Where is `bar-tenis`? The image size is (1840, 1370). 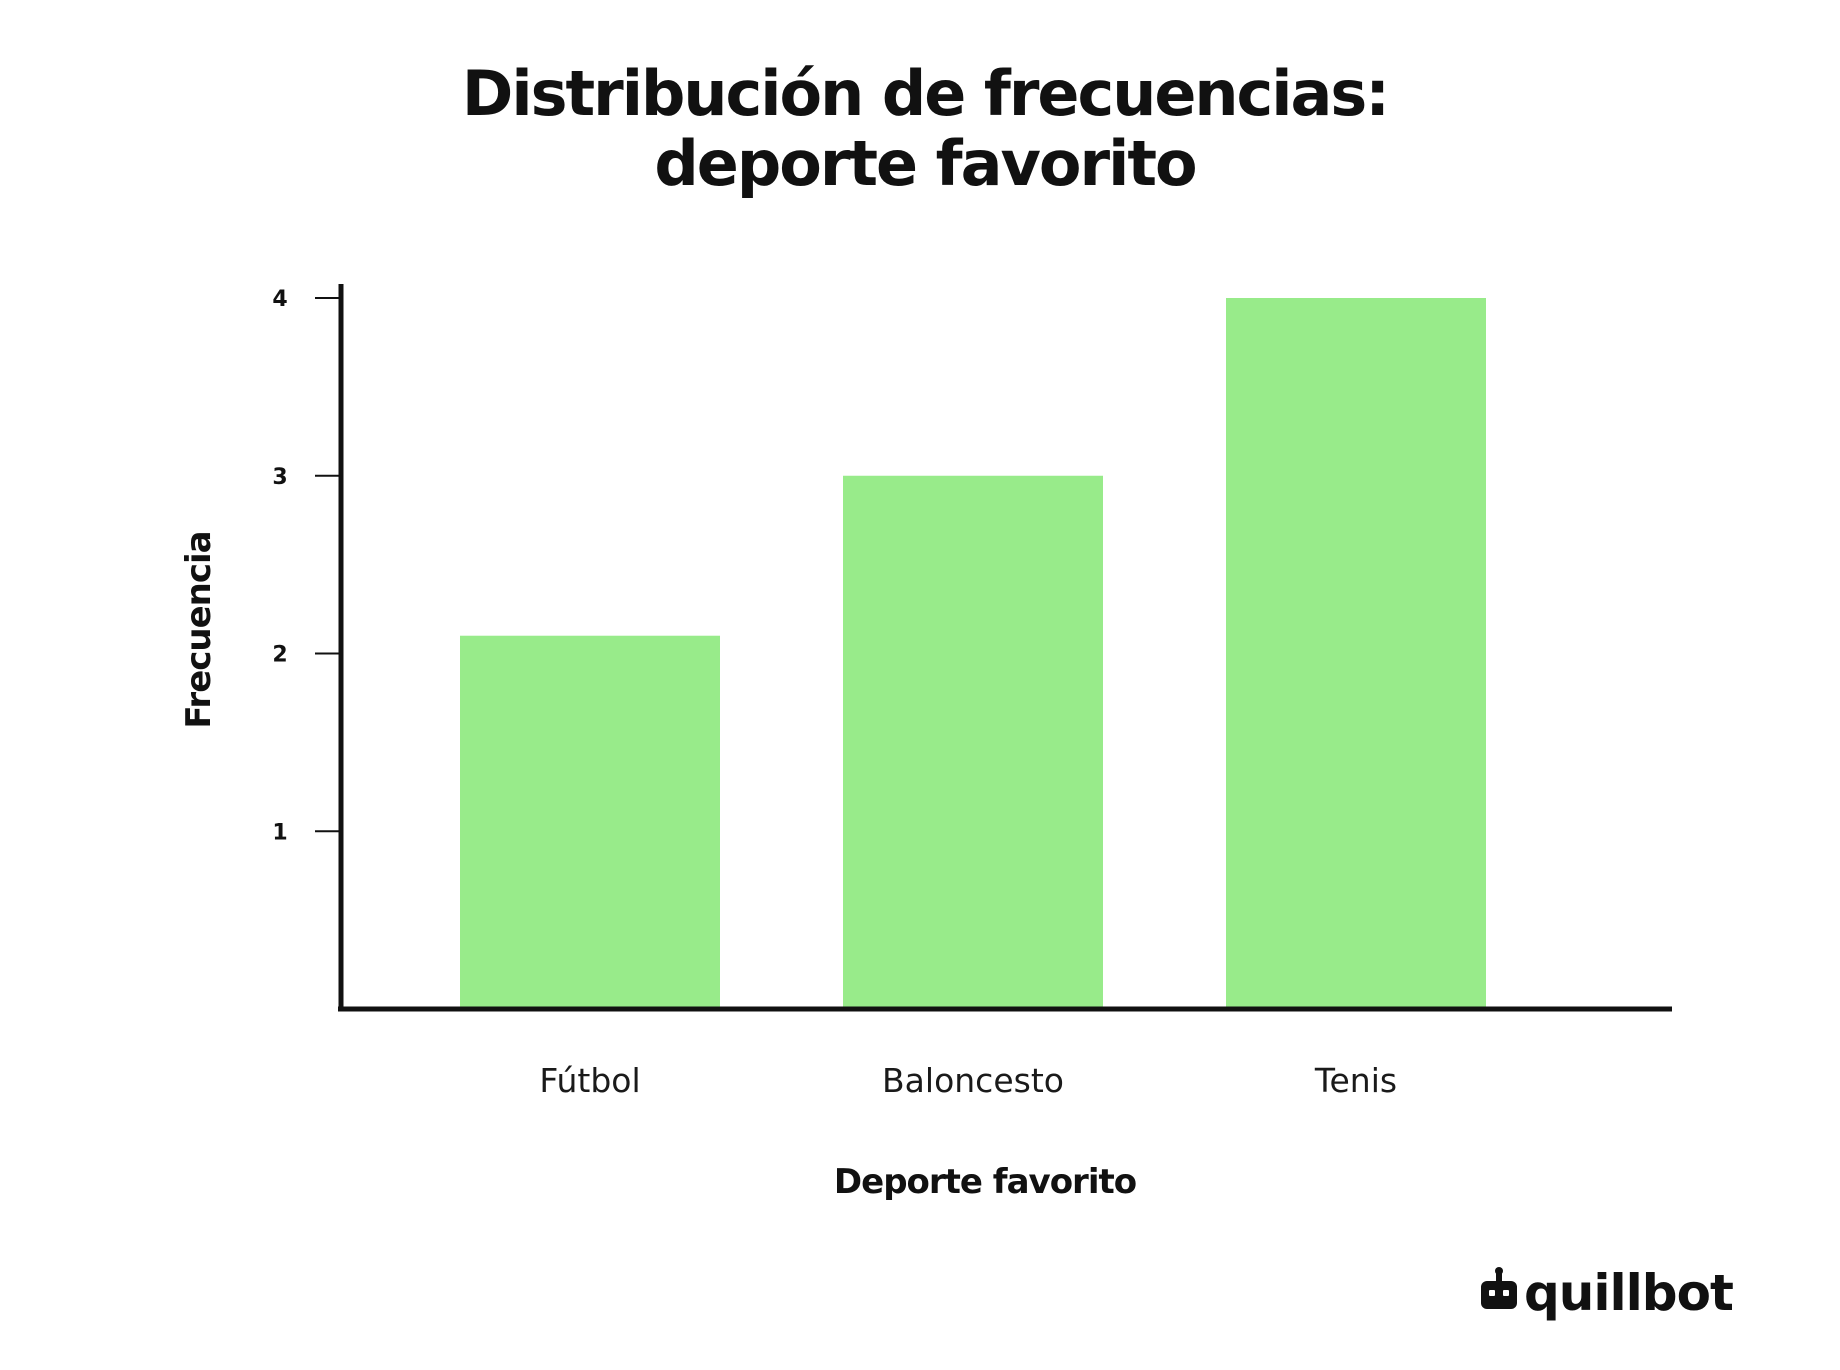 bar-tenis is located at coordinates (1356, 653).